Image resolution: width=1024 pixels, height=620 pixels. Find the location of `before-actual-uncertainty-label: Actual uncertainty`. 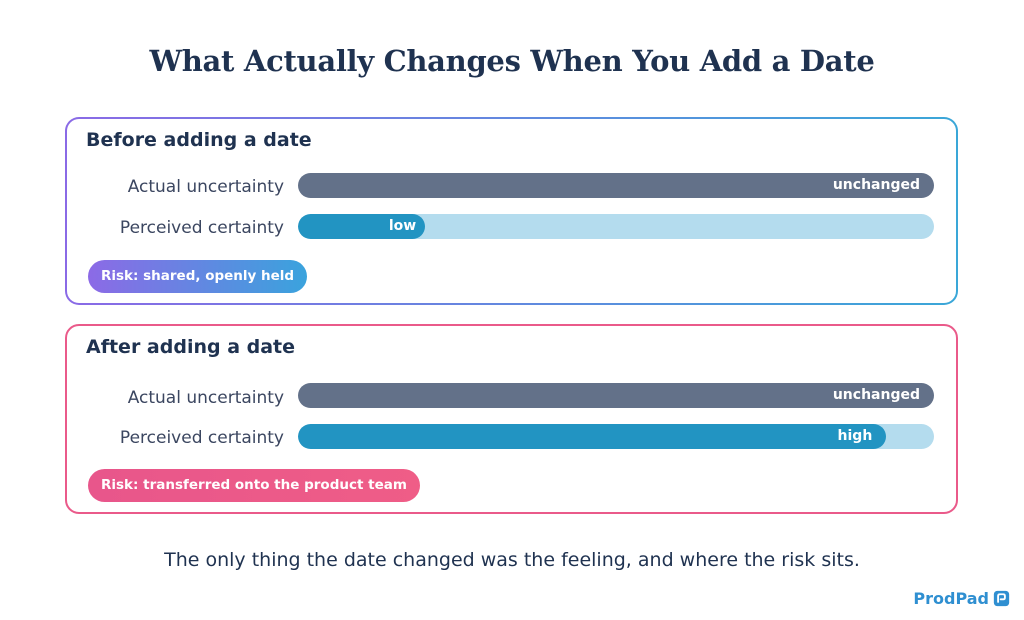

before-actual-uncertainty-label: Actual uncertainty is located at coordinates (205, 187).